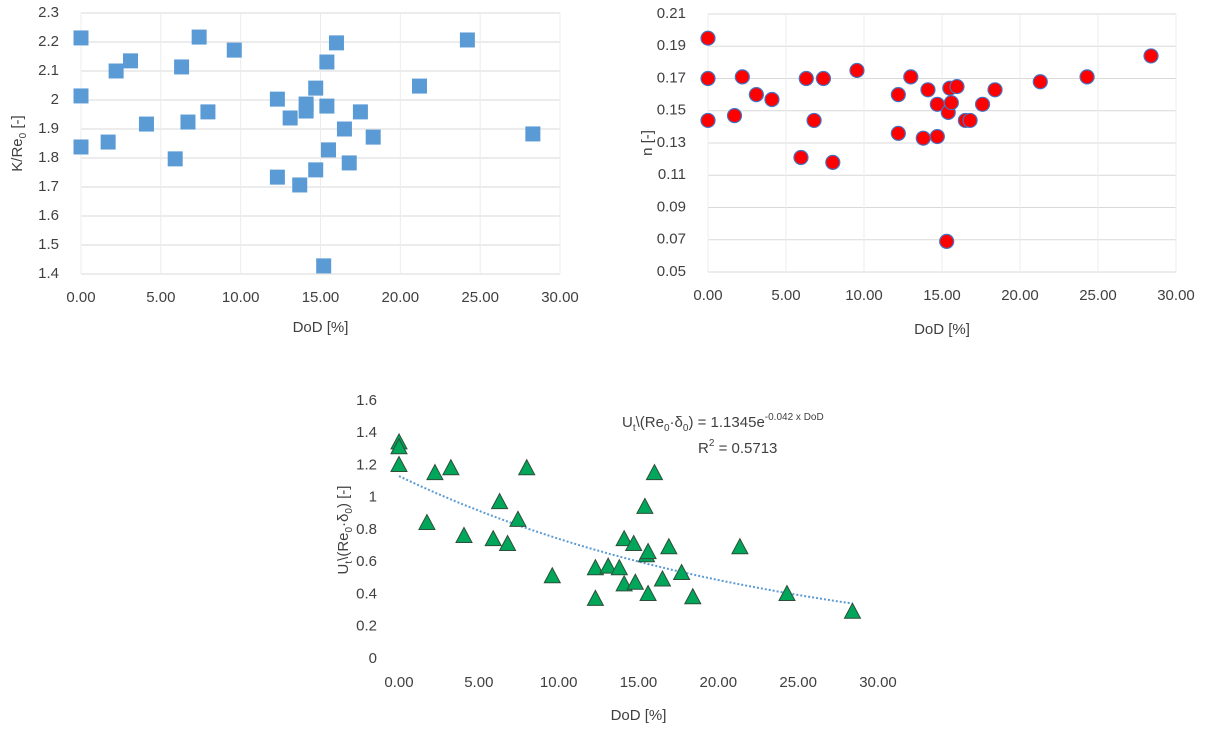 Image resolution: width=1207 pixels, height=729 pixels. Describe the element at coordinates (48, 157) in the screenshot. I see `y-tick-label: 1.8` at that location.